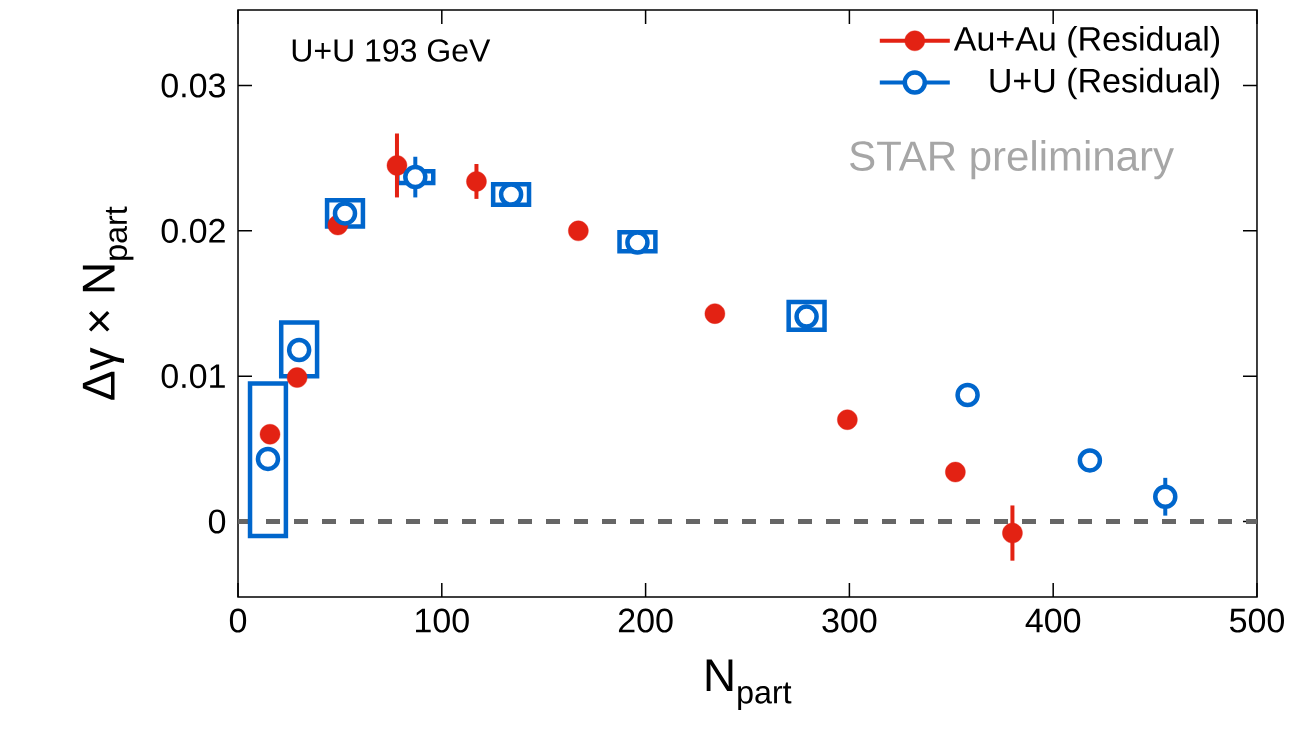 This screenshot has width=1307, height=747. I want to click on x-tick-label: 500, so click(1257, 620).